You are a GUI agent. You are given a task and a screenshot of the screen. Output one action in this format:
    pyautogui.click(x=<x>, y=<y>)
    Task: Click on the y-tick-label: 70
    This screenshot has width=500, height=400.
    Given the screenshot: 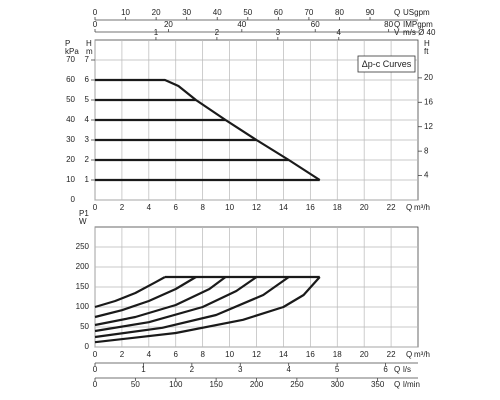 What is the action you would take?
    pyautogui.click(x=70, y=59)
    